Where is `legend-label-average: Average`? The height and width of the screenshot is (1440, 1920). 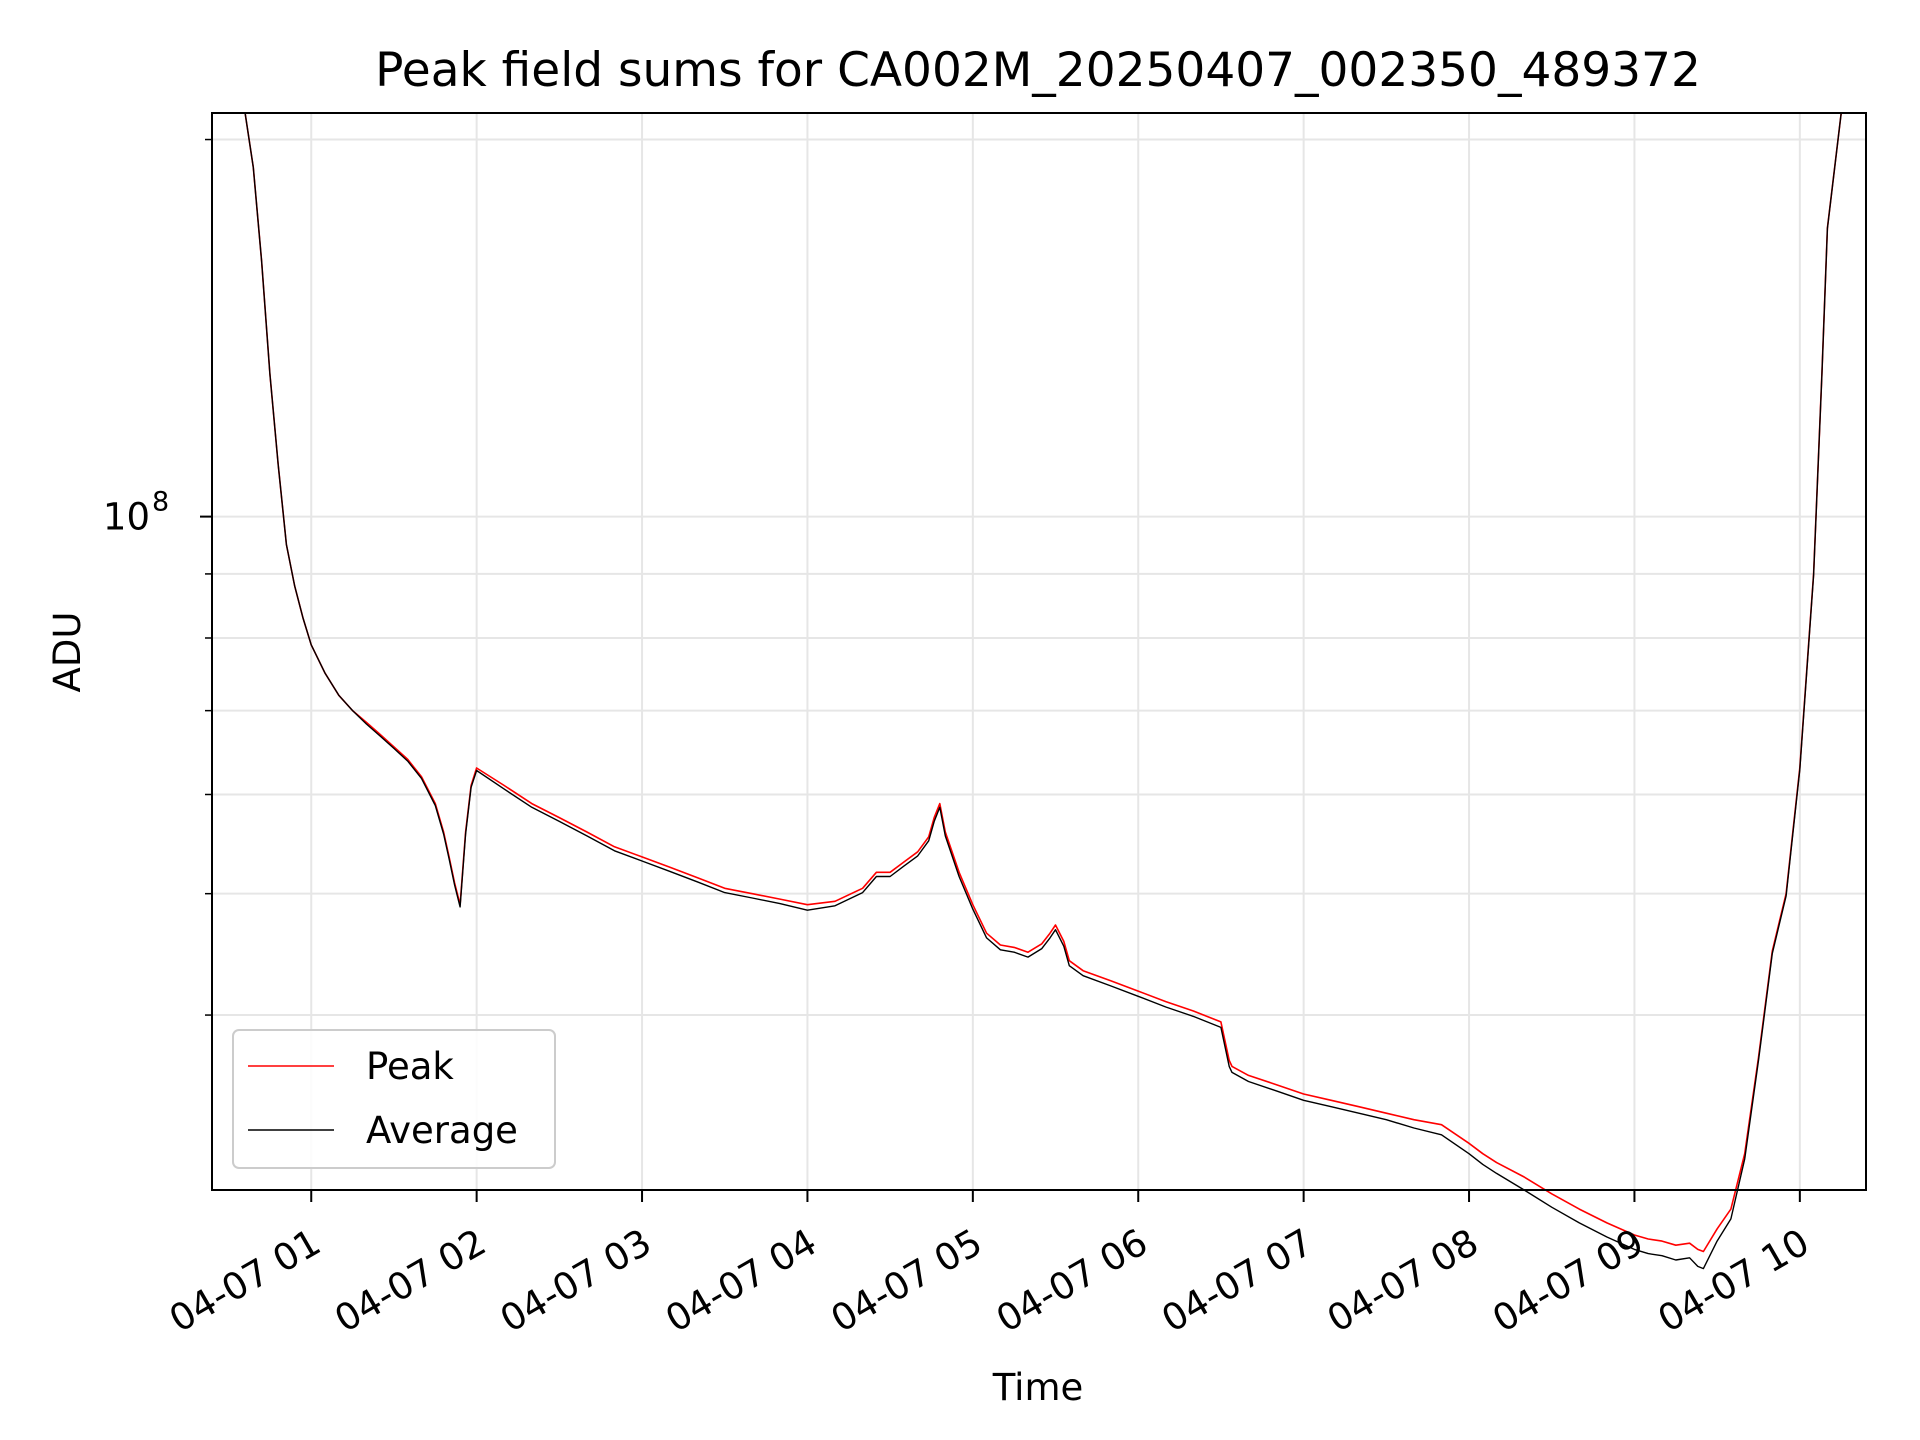
legend-label-average: Average is located at coordinates (442, 1130).